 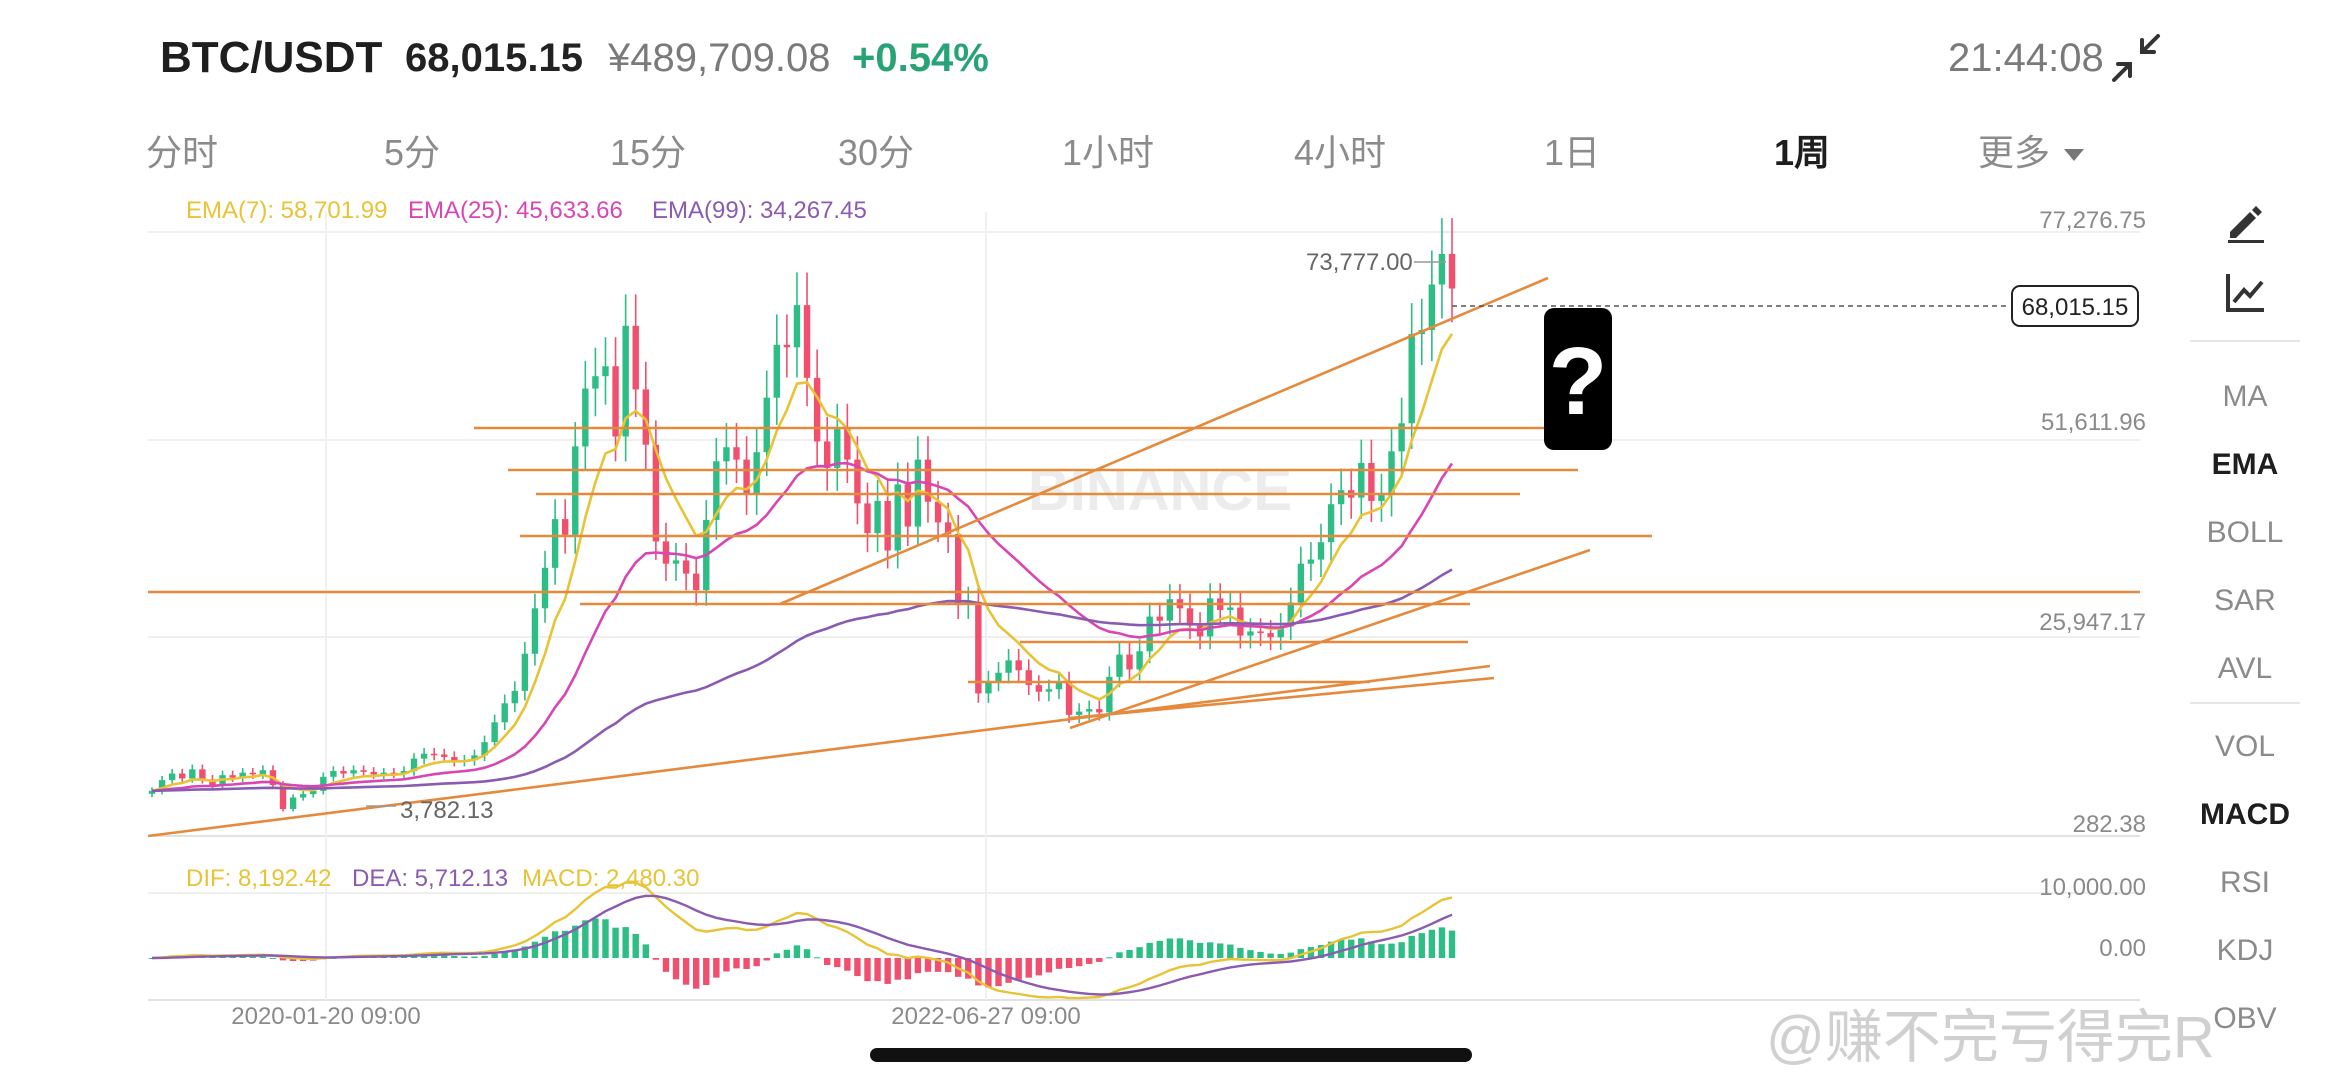 I want to click on pencil-icon, so click(x=2245, y=221).